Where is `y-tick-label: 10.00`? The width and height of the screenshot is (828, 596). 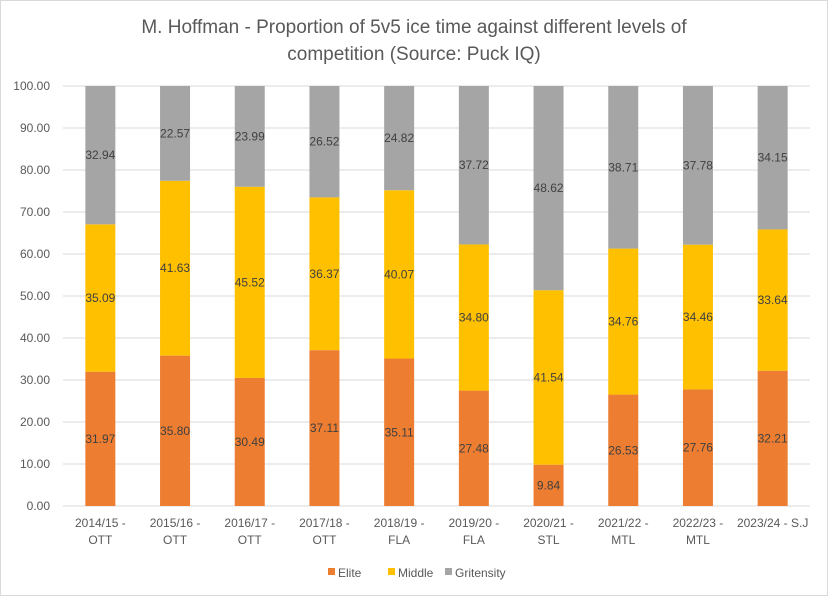
y-tick-label: 10.00 is located at coordinates (35, 464).